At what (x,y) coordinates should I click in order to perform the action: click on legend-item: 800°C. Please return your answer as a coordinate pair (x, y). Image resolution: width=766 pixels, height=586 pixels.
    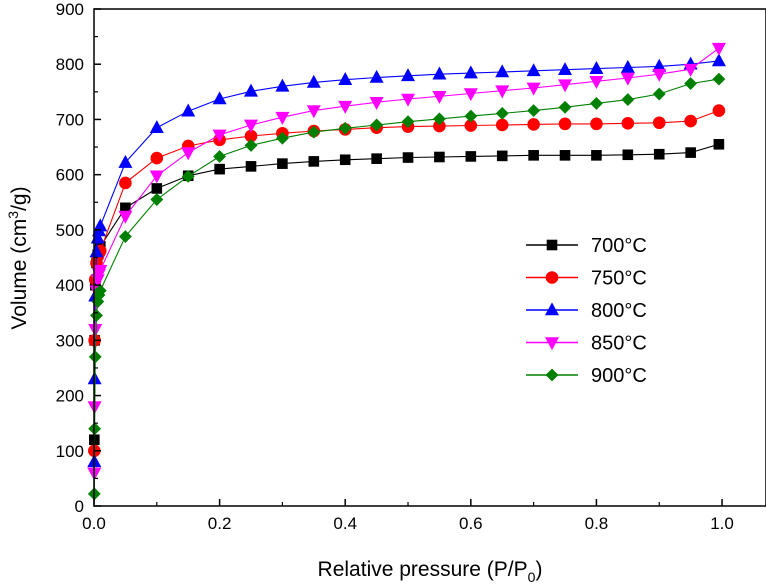
    Looking at the image, I should click on (586, 311).